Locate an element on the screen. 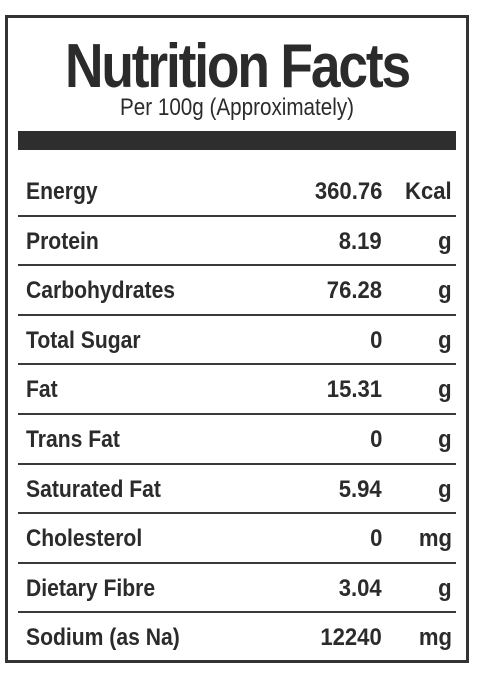 This screenshot has height=681, width=477. nutrient-value: 3.04 is located at coordinates (360, 588).